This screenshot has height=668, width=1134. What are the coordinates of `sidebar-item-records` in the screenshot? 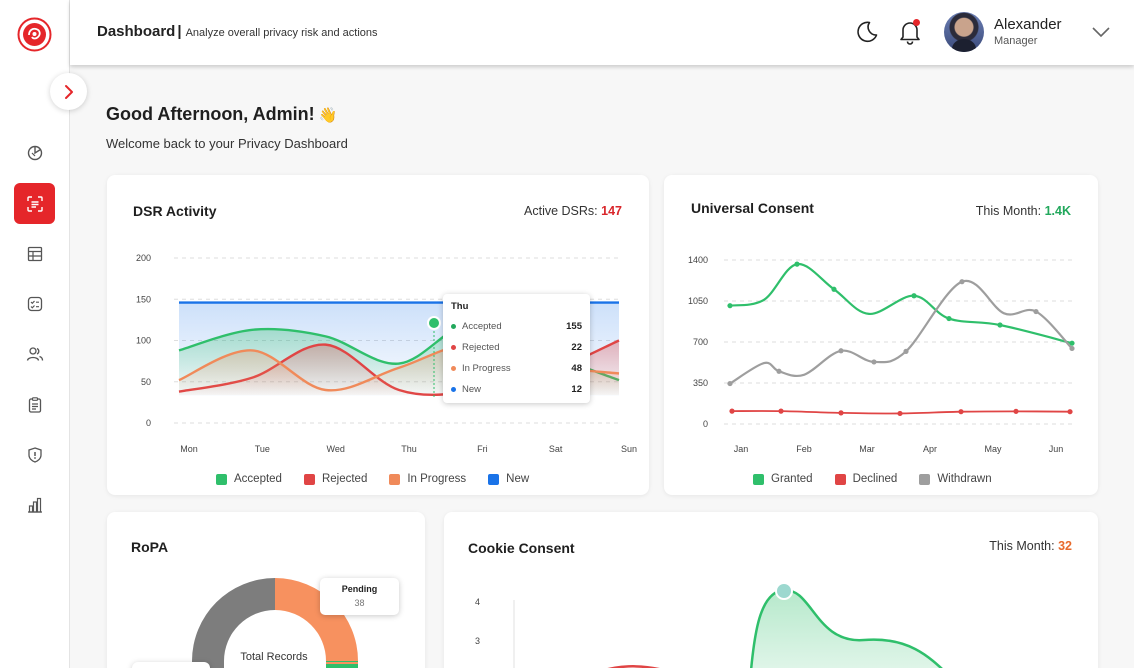 It's located at (34, 404).